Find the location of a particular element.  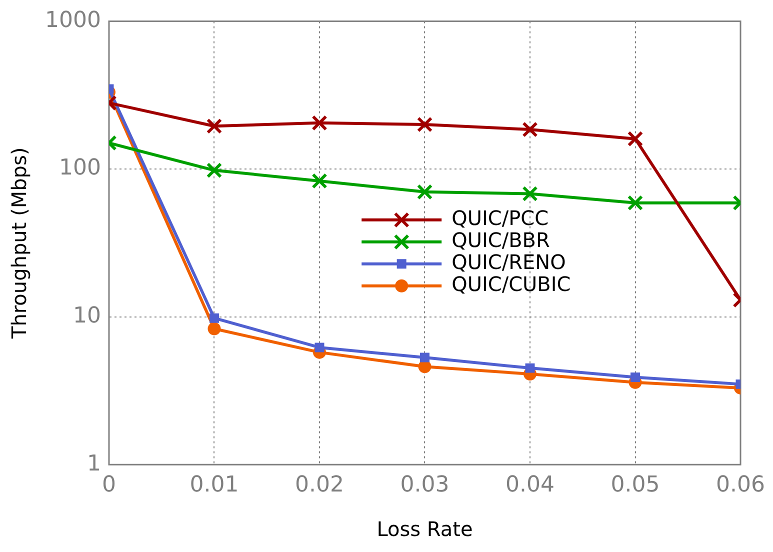

x-tick-label: 0.03 is located at coordinates (425, 485).